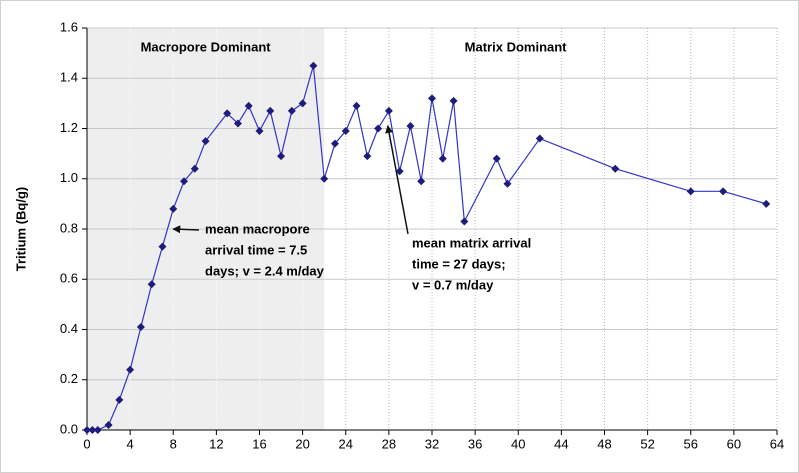 Image resolution: width=799 pixels, height=473 pixels. What do you see at coordinates (265, 270) in the screenshot?
I see `annotation-text: days; v = 2.4 m/day` at bounding box center [265, 270].